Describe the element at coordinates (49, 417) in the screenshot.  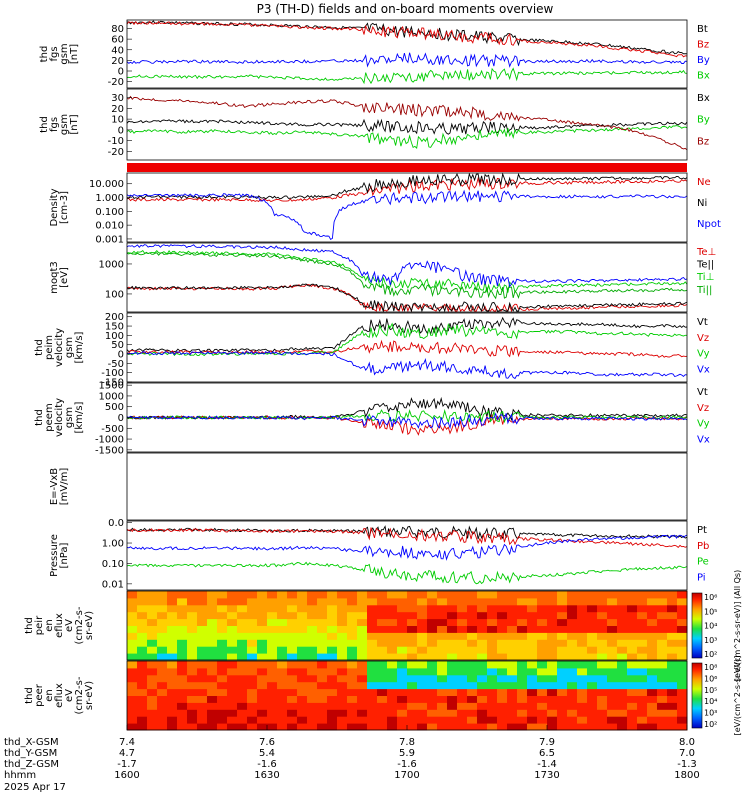
I see `y-axis-label: peem` at that location.